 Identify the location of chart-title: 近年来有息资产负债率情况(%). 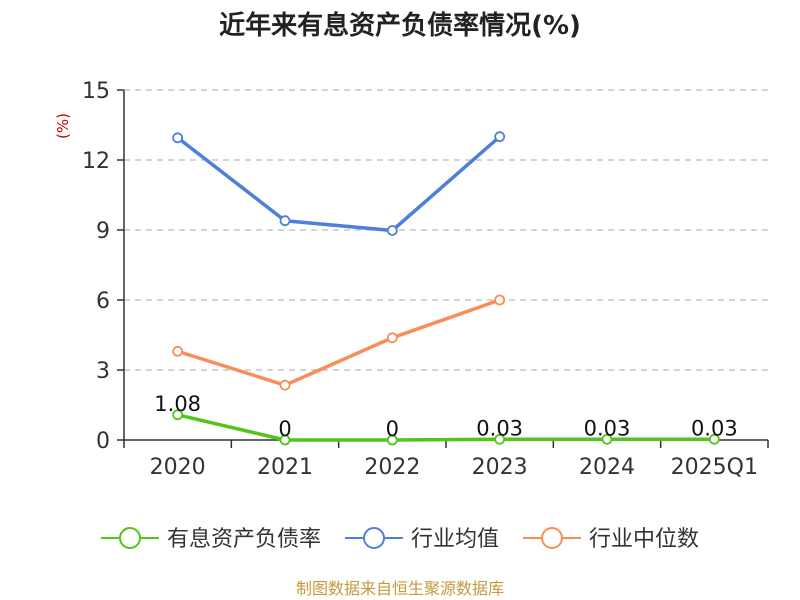
(400, 25).